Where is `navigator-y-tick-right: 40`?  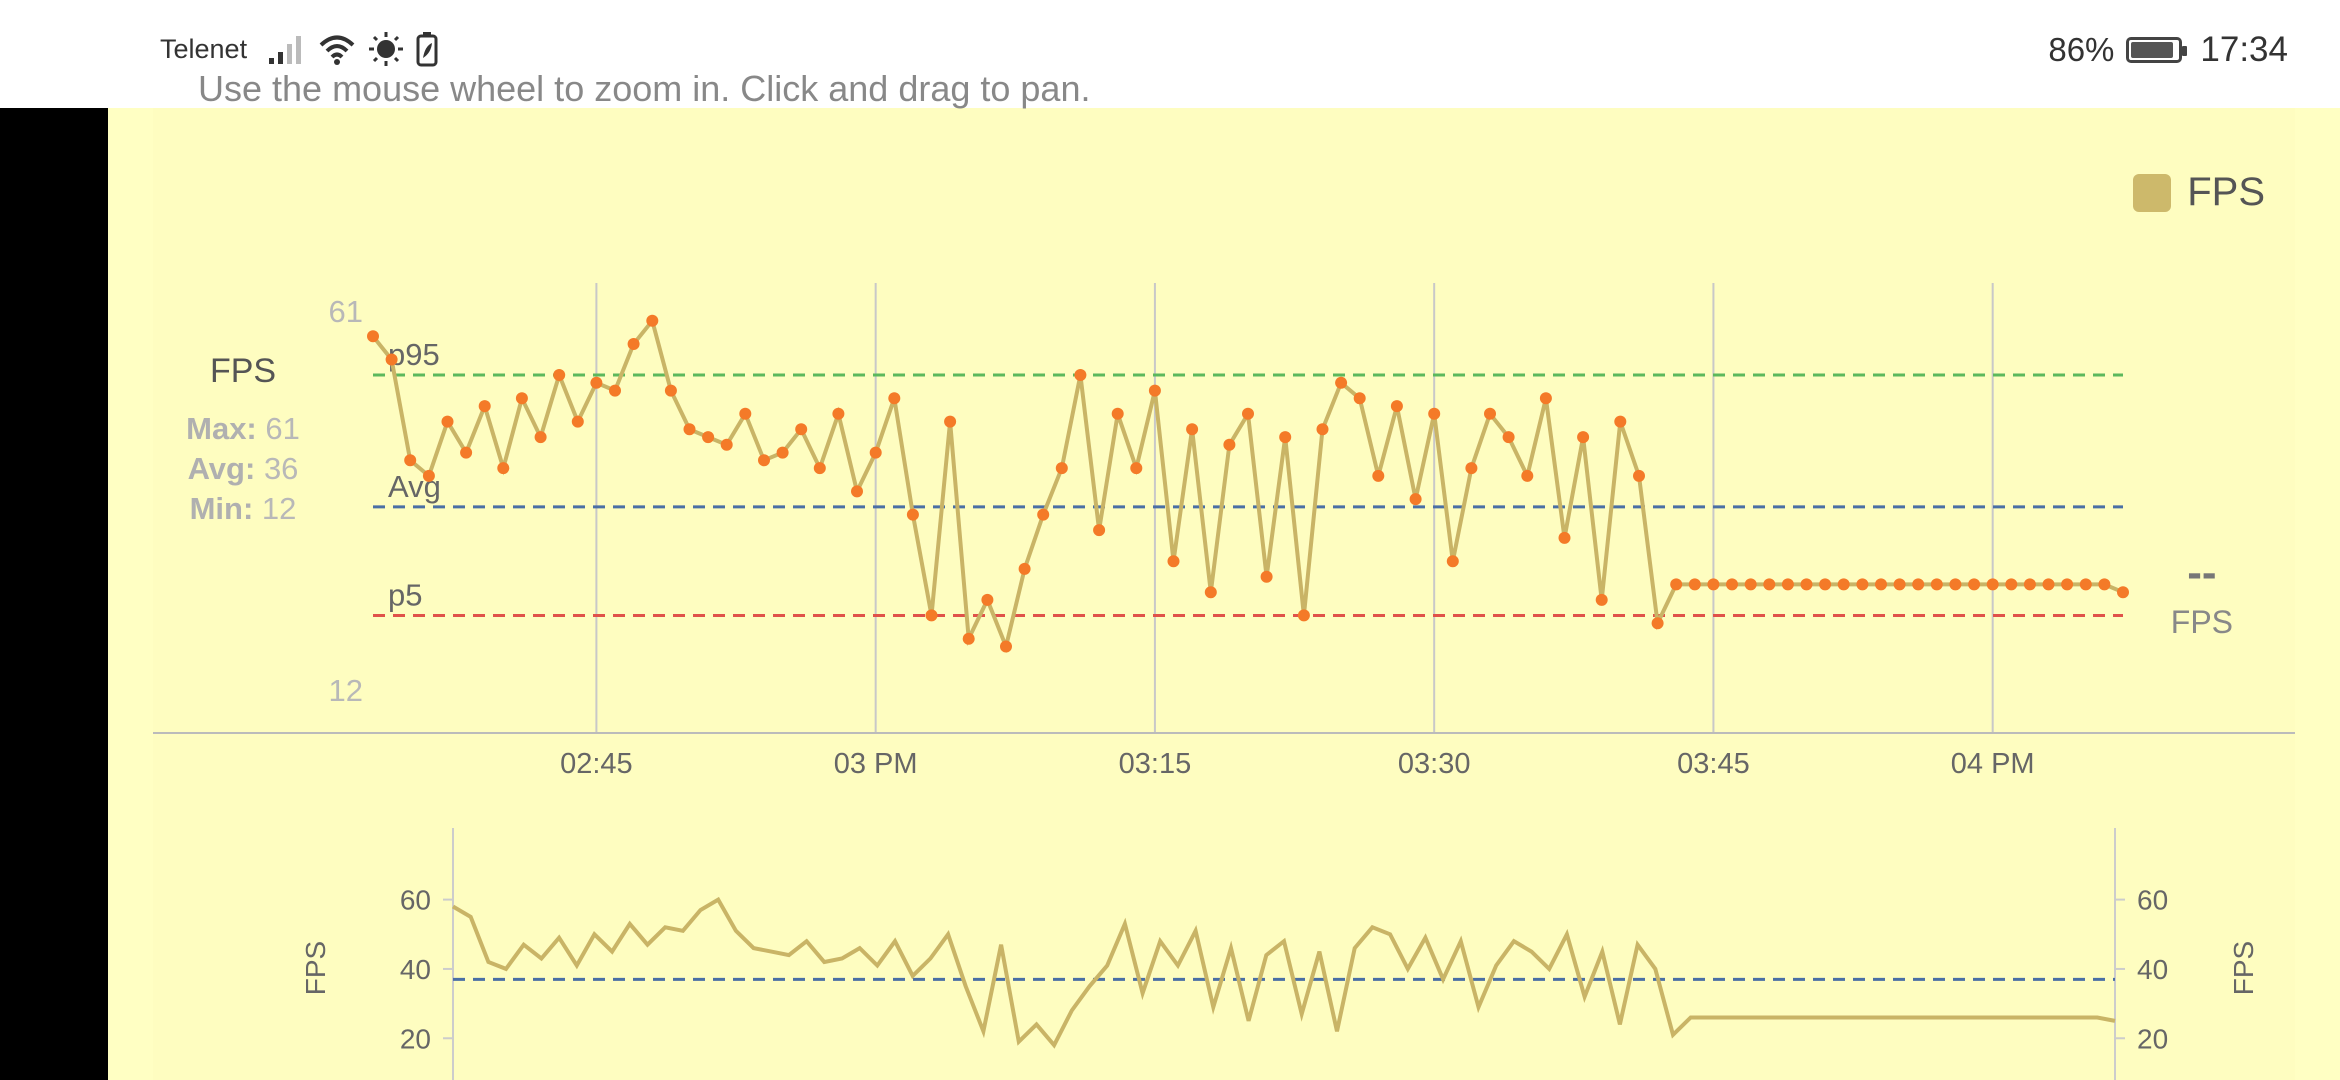
navigator-y-tick-right: 40 is located at coordinates (2152, 969).